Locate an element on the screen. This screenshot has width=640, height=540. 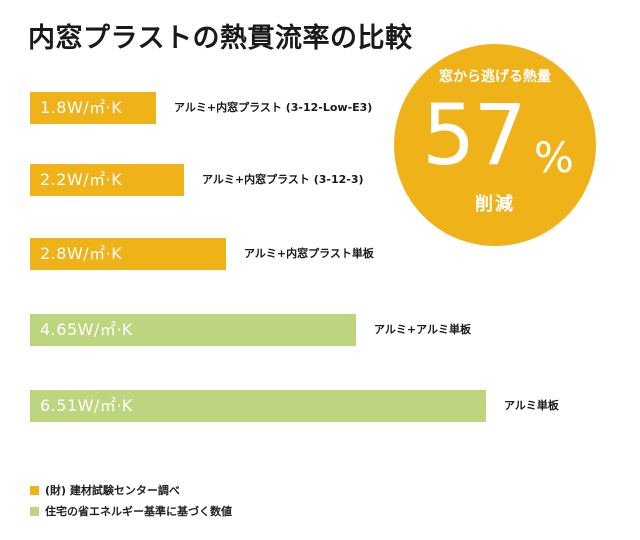
bar-1: 1.8W/㎡·K is located at coordinates (93, 108).